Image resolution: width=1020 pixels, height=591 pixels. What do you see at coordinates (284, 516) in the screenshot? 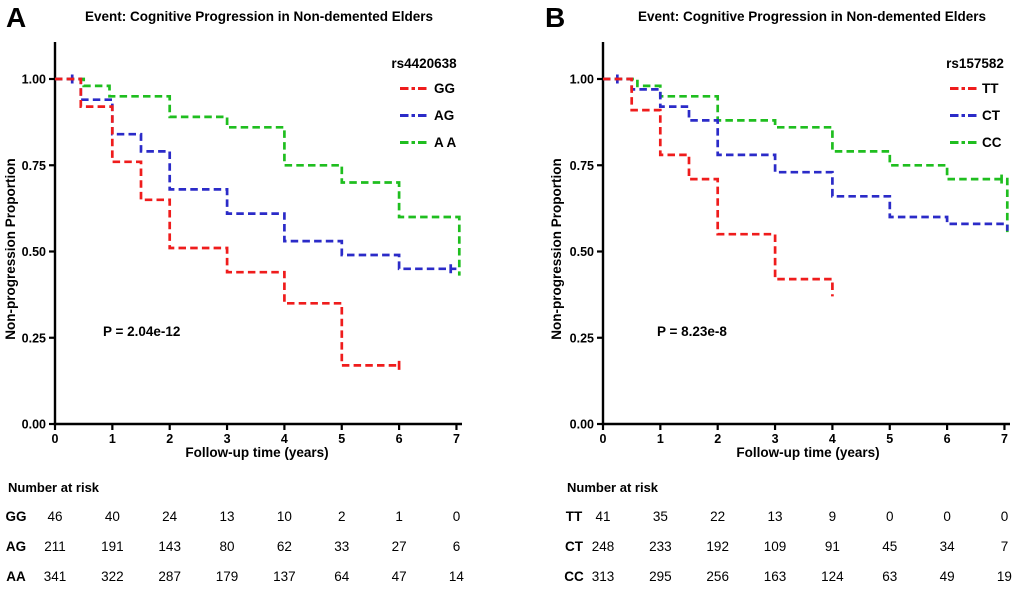
I see `risk-value: 10` at bounding box center [284, 516].